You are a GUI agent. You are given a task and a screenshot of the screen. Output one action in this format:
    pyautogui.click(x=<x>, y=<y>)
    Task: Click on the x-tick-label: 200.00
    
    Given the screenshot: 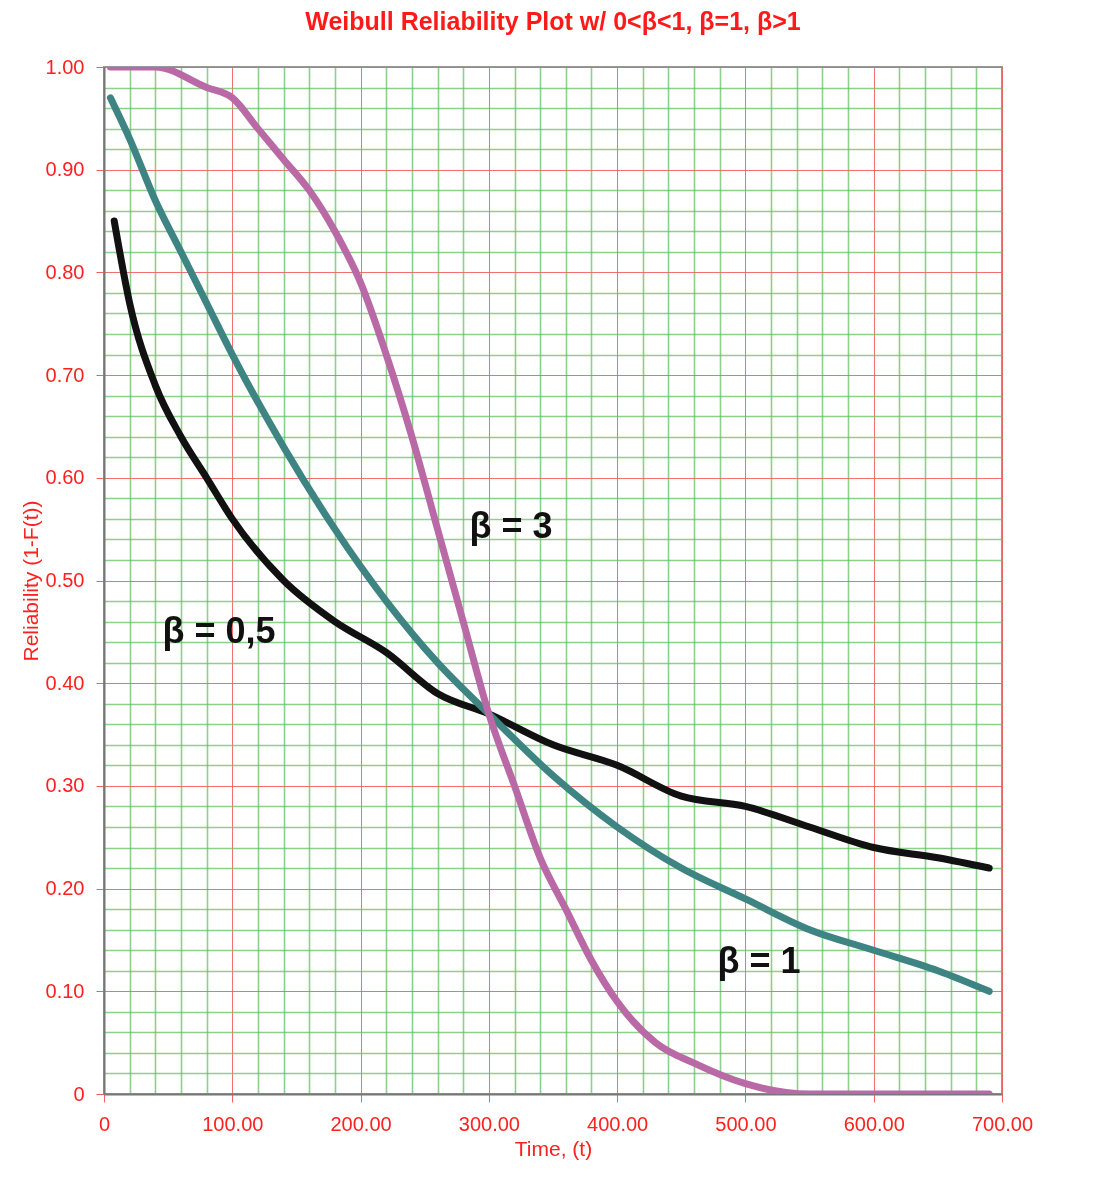 What is the action you would take?
    pyautogui.click(x=361, y=1123)
    